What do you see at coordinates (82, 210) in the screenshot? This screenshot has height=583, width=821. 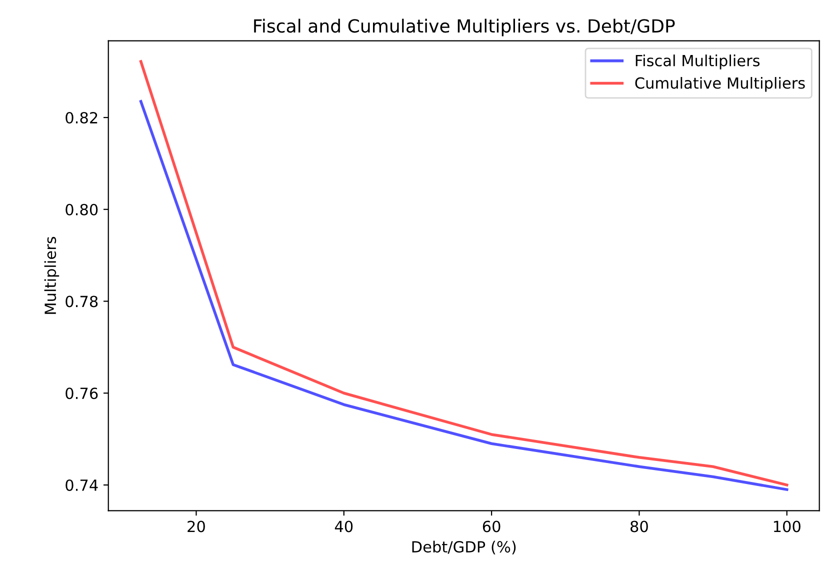 I see `y-tick-label: 0.80` at bounding box center [82, 210].